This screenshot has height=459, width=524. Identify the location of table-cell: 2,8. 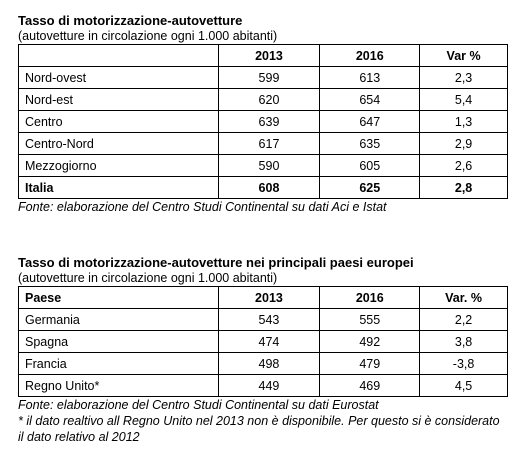
(463, 187).